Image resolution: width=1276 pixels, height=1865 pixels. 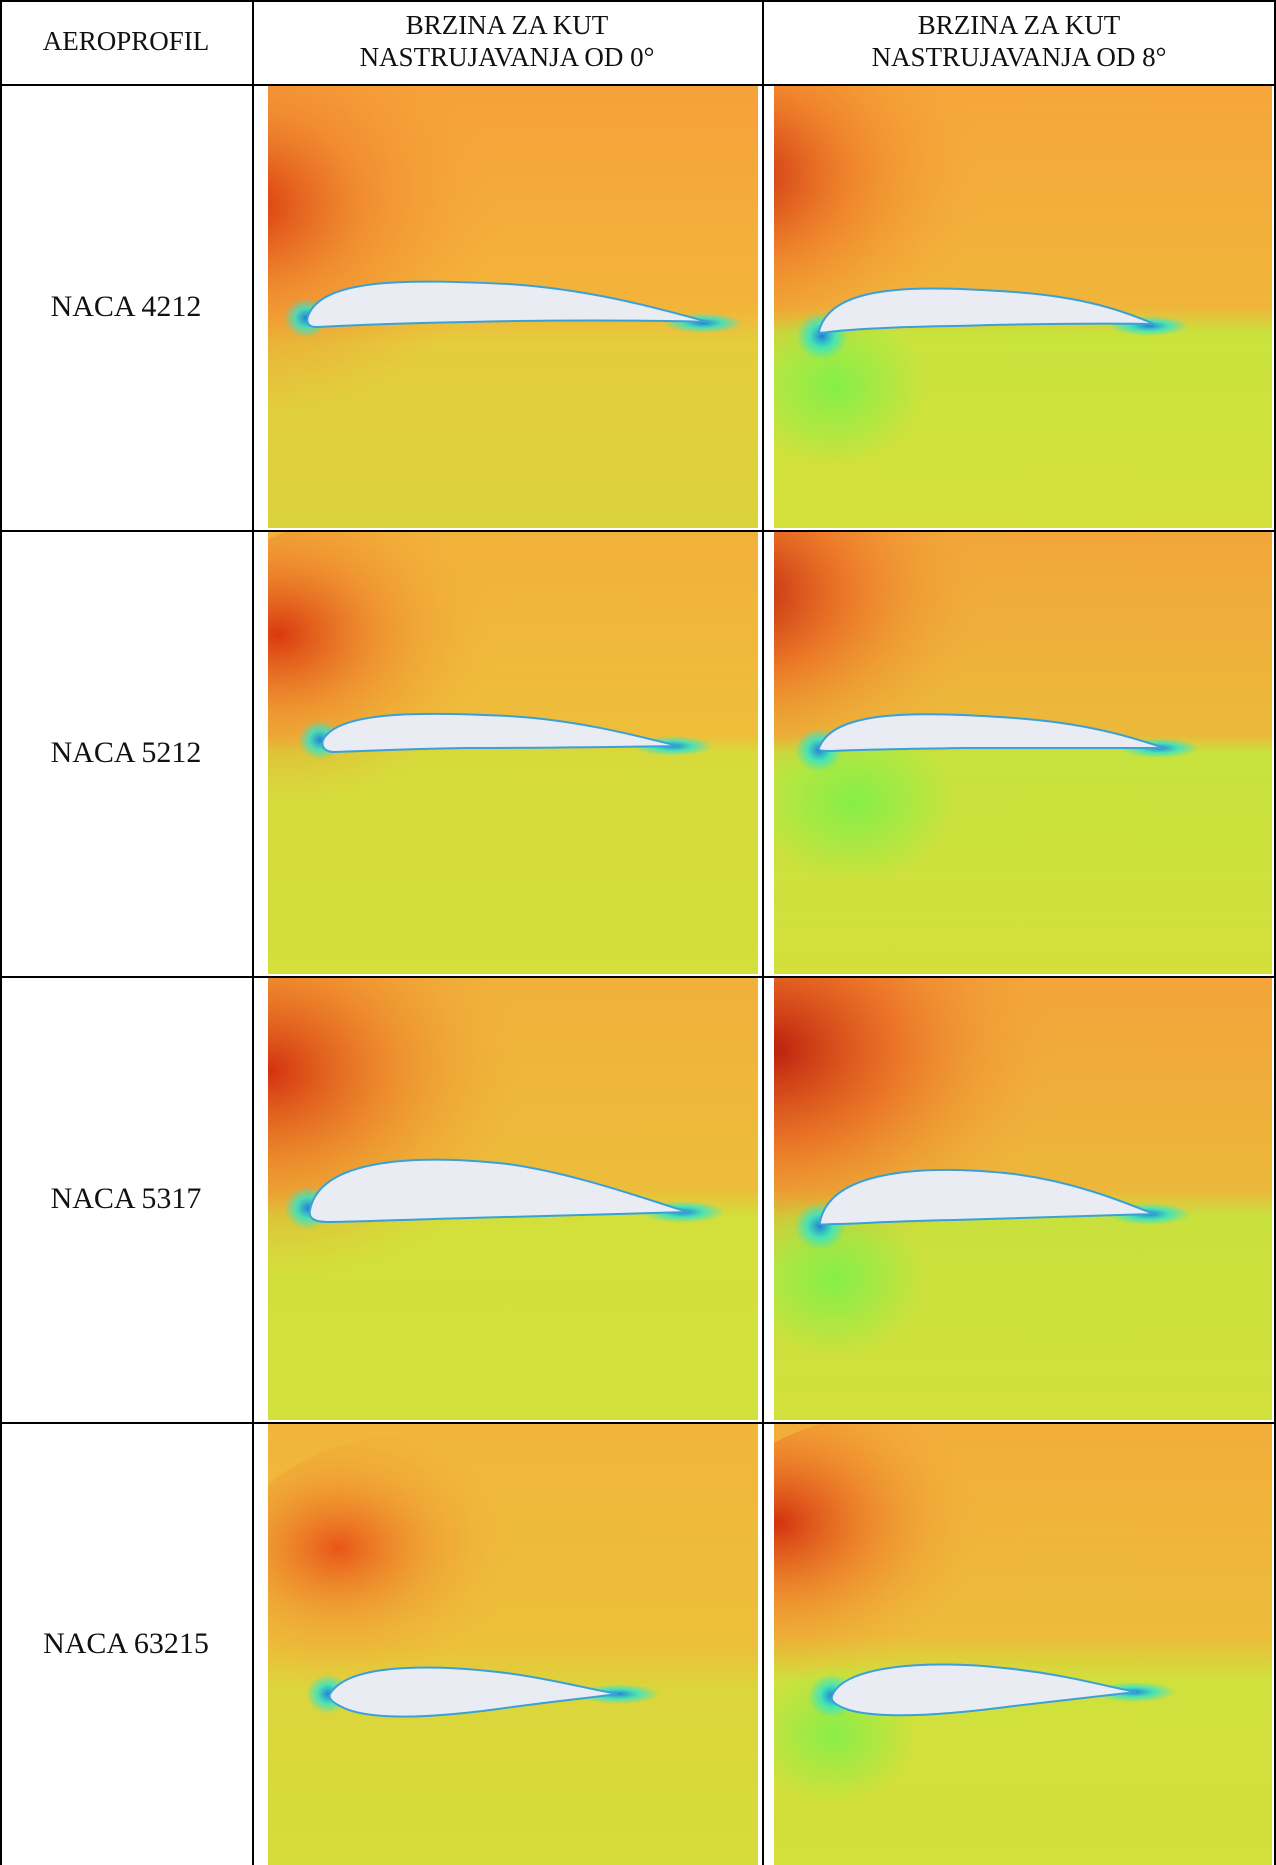 What do you see at coordinates (1019, 41) in the screenshot?
I see `header-velocity-8deg: BRZINA ZA KUT NASTRUJAVANJA OD 8°` at bounding box center [1019, 41].